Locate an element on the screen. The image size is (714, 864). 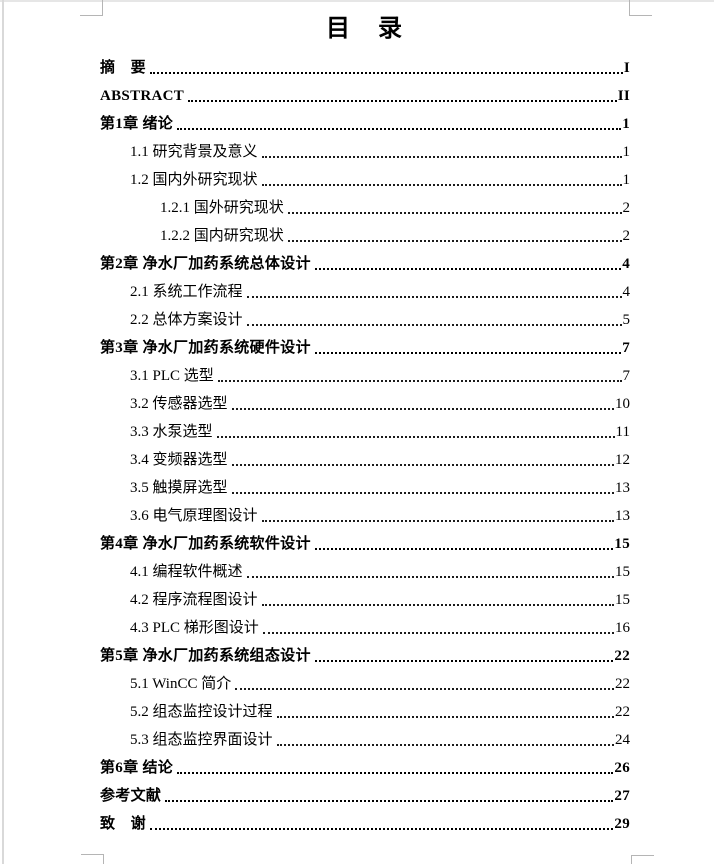
toc-entry-label: 3.4 变频器选型 is located at coordinates (179, 460).